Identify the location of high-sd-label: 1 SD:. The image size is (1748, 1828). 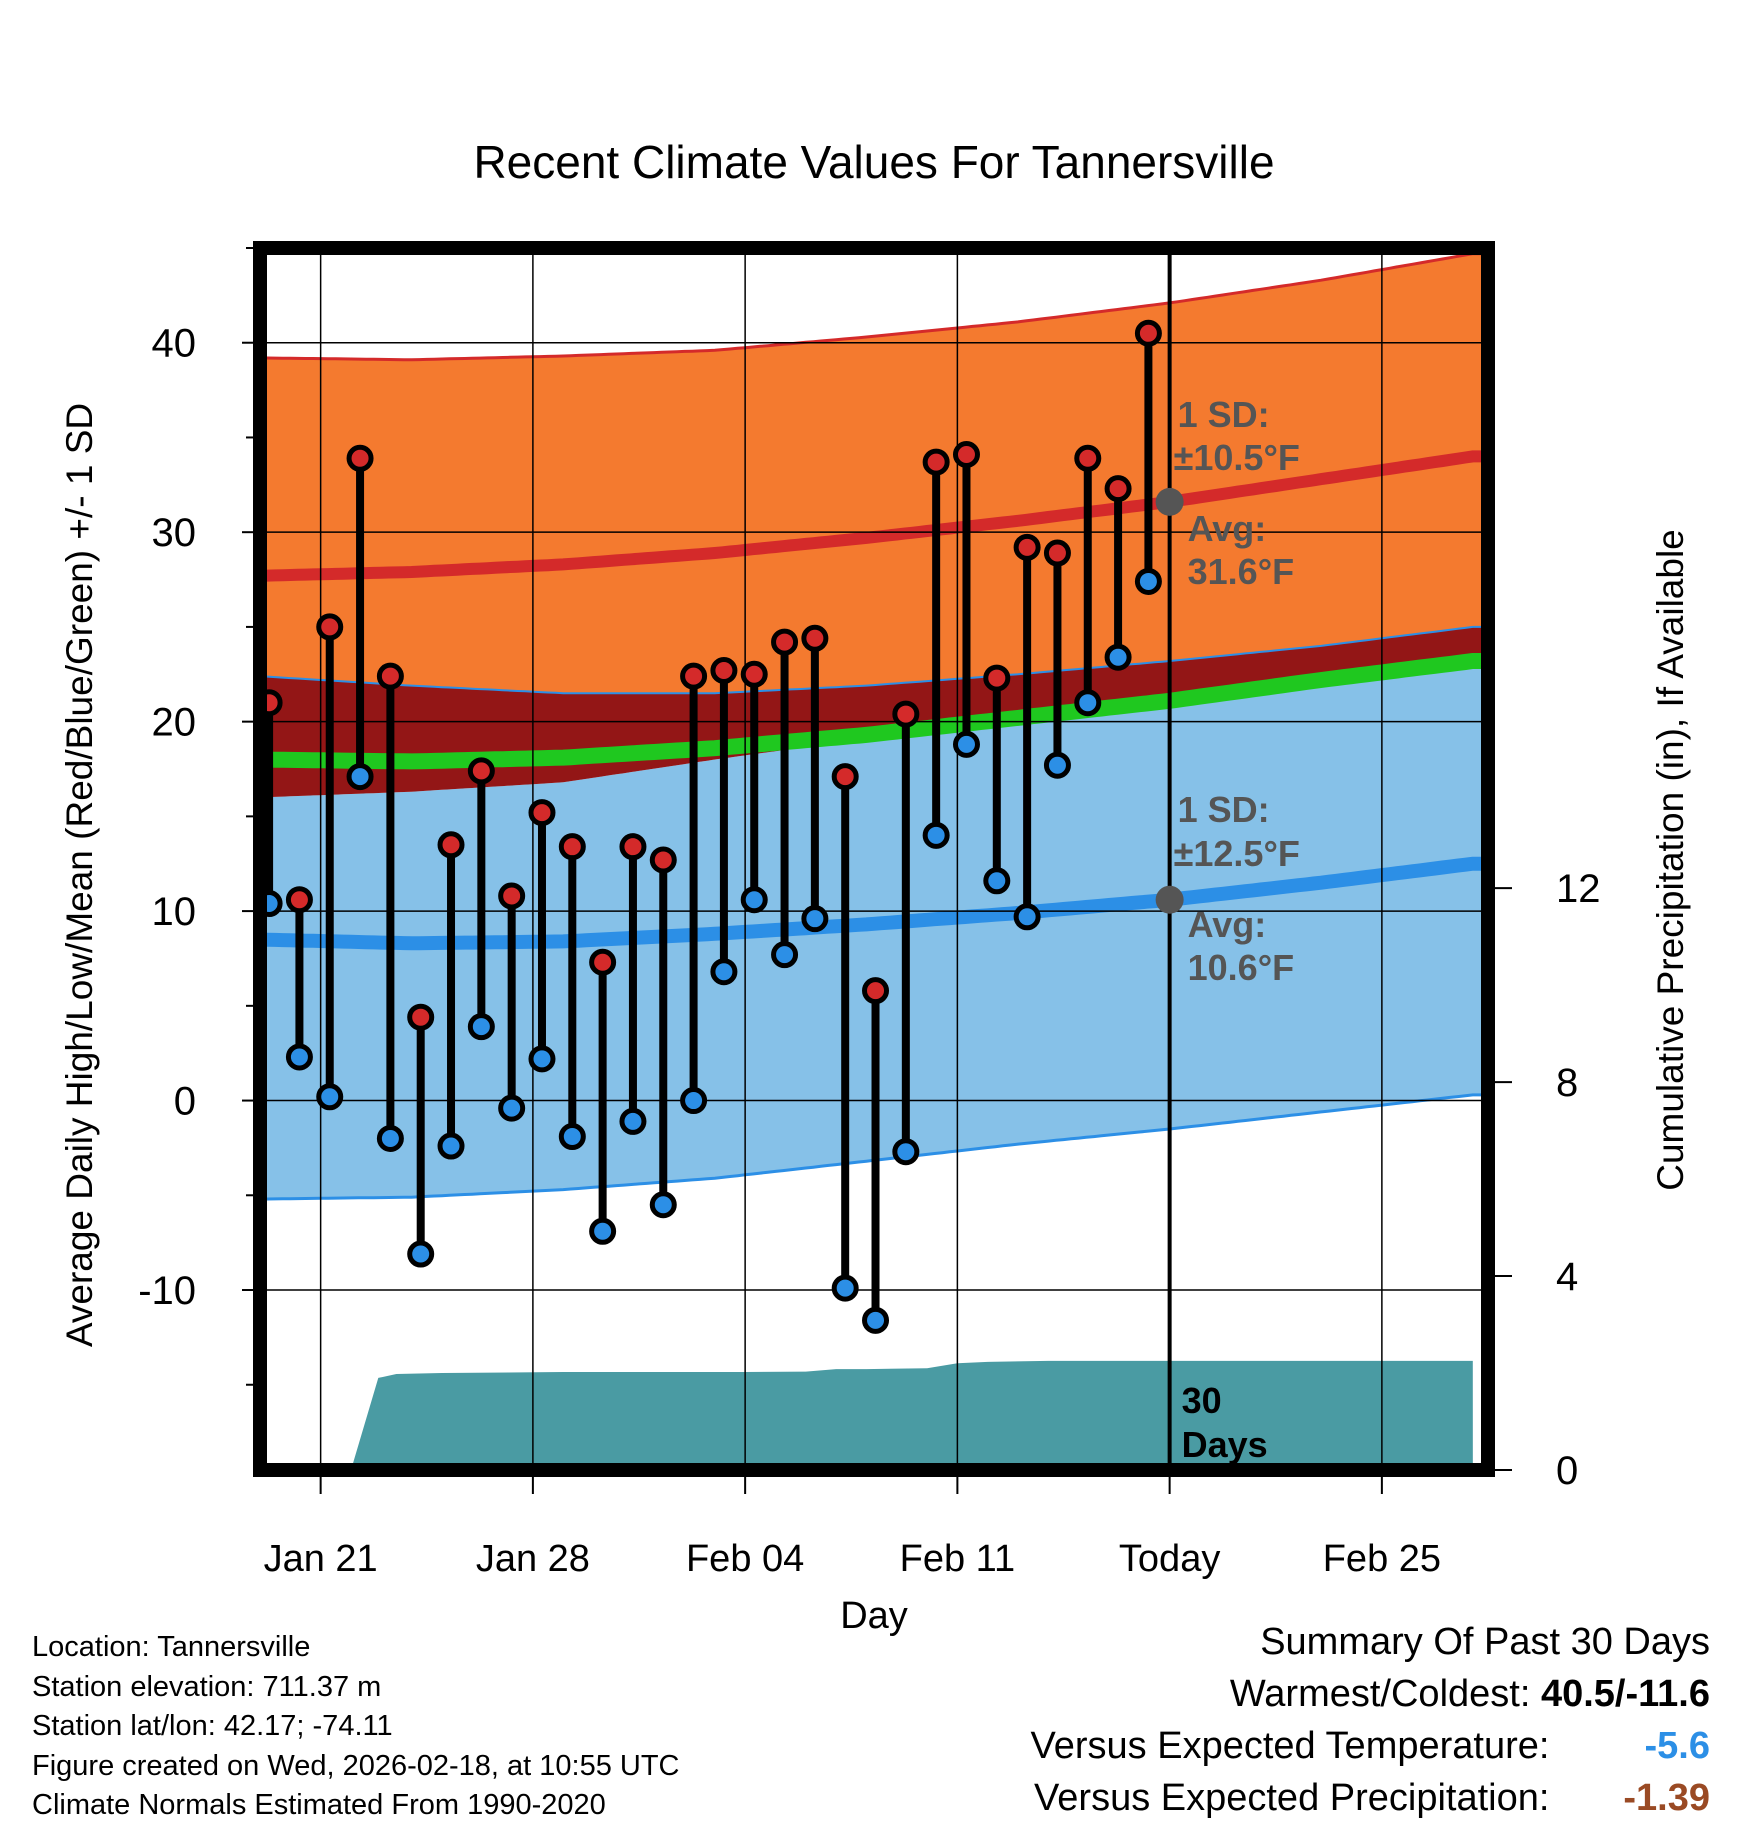
(1224, 414).